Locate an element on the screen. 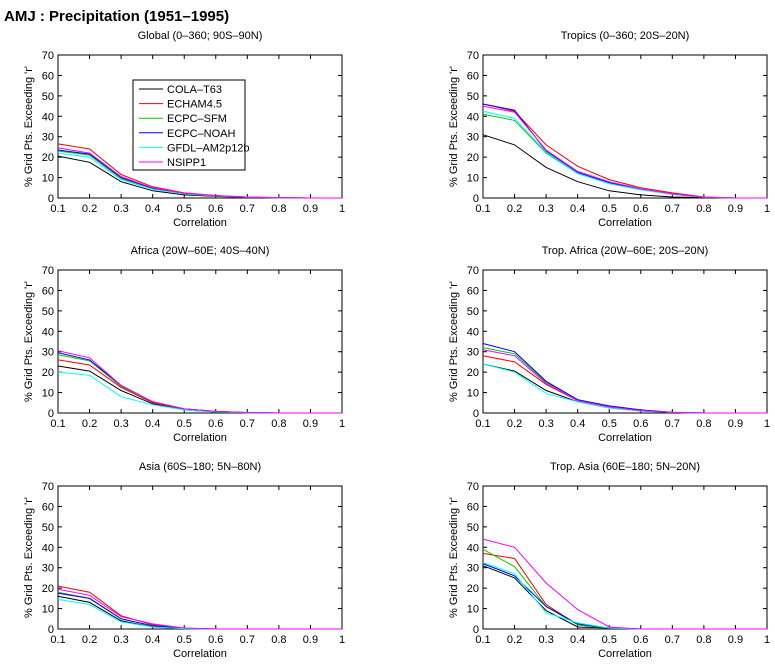  legend-entry: ECHAM4.5 is located at coordinates (194, 105).